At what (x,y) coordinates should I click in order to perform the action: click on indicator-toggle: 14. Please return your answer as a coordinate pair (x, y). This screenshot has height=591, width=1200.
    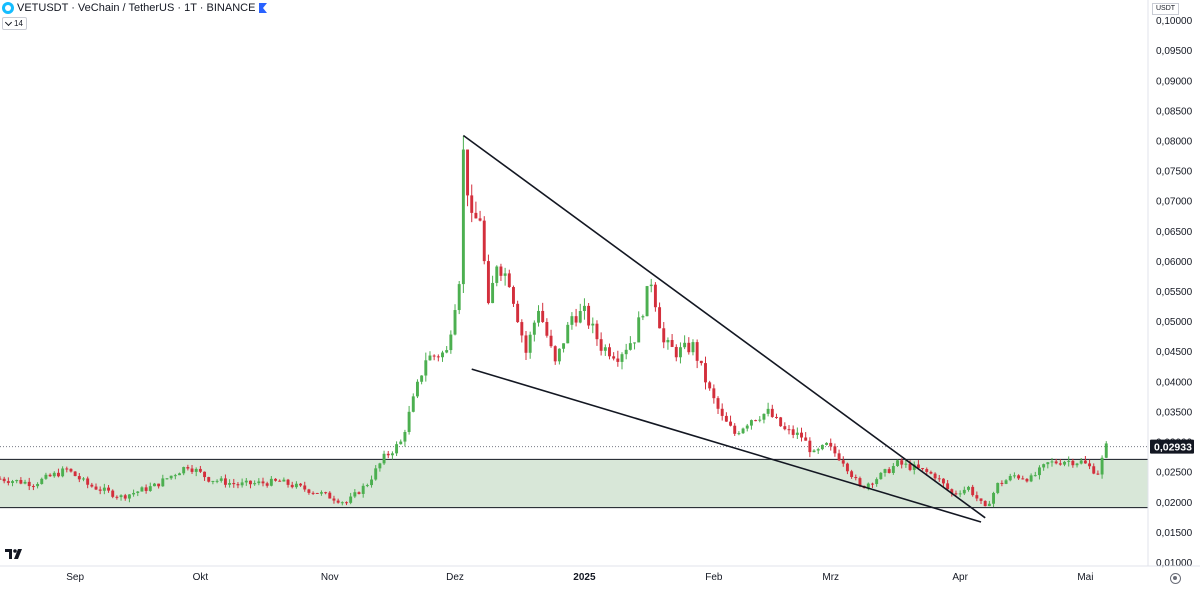
    Looking at the image, I should click on (14, 23).